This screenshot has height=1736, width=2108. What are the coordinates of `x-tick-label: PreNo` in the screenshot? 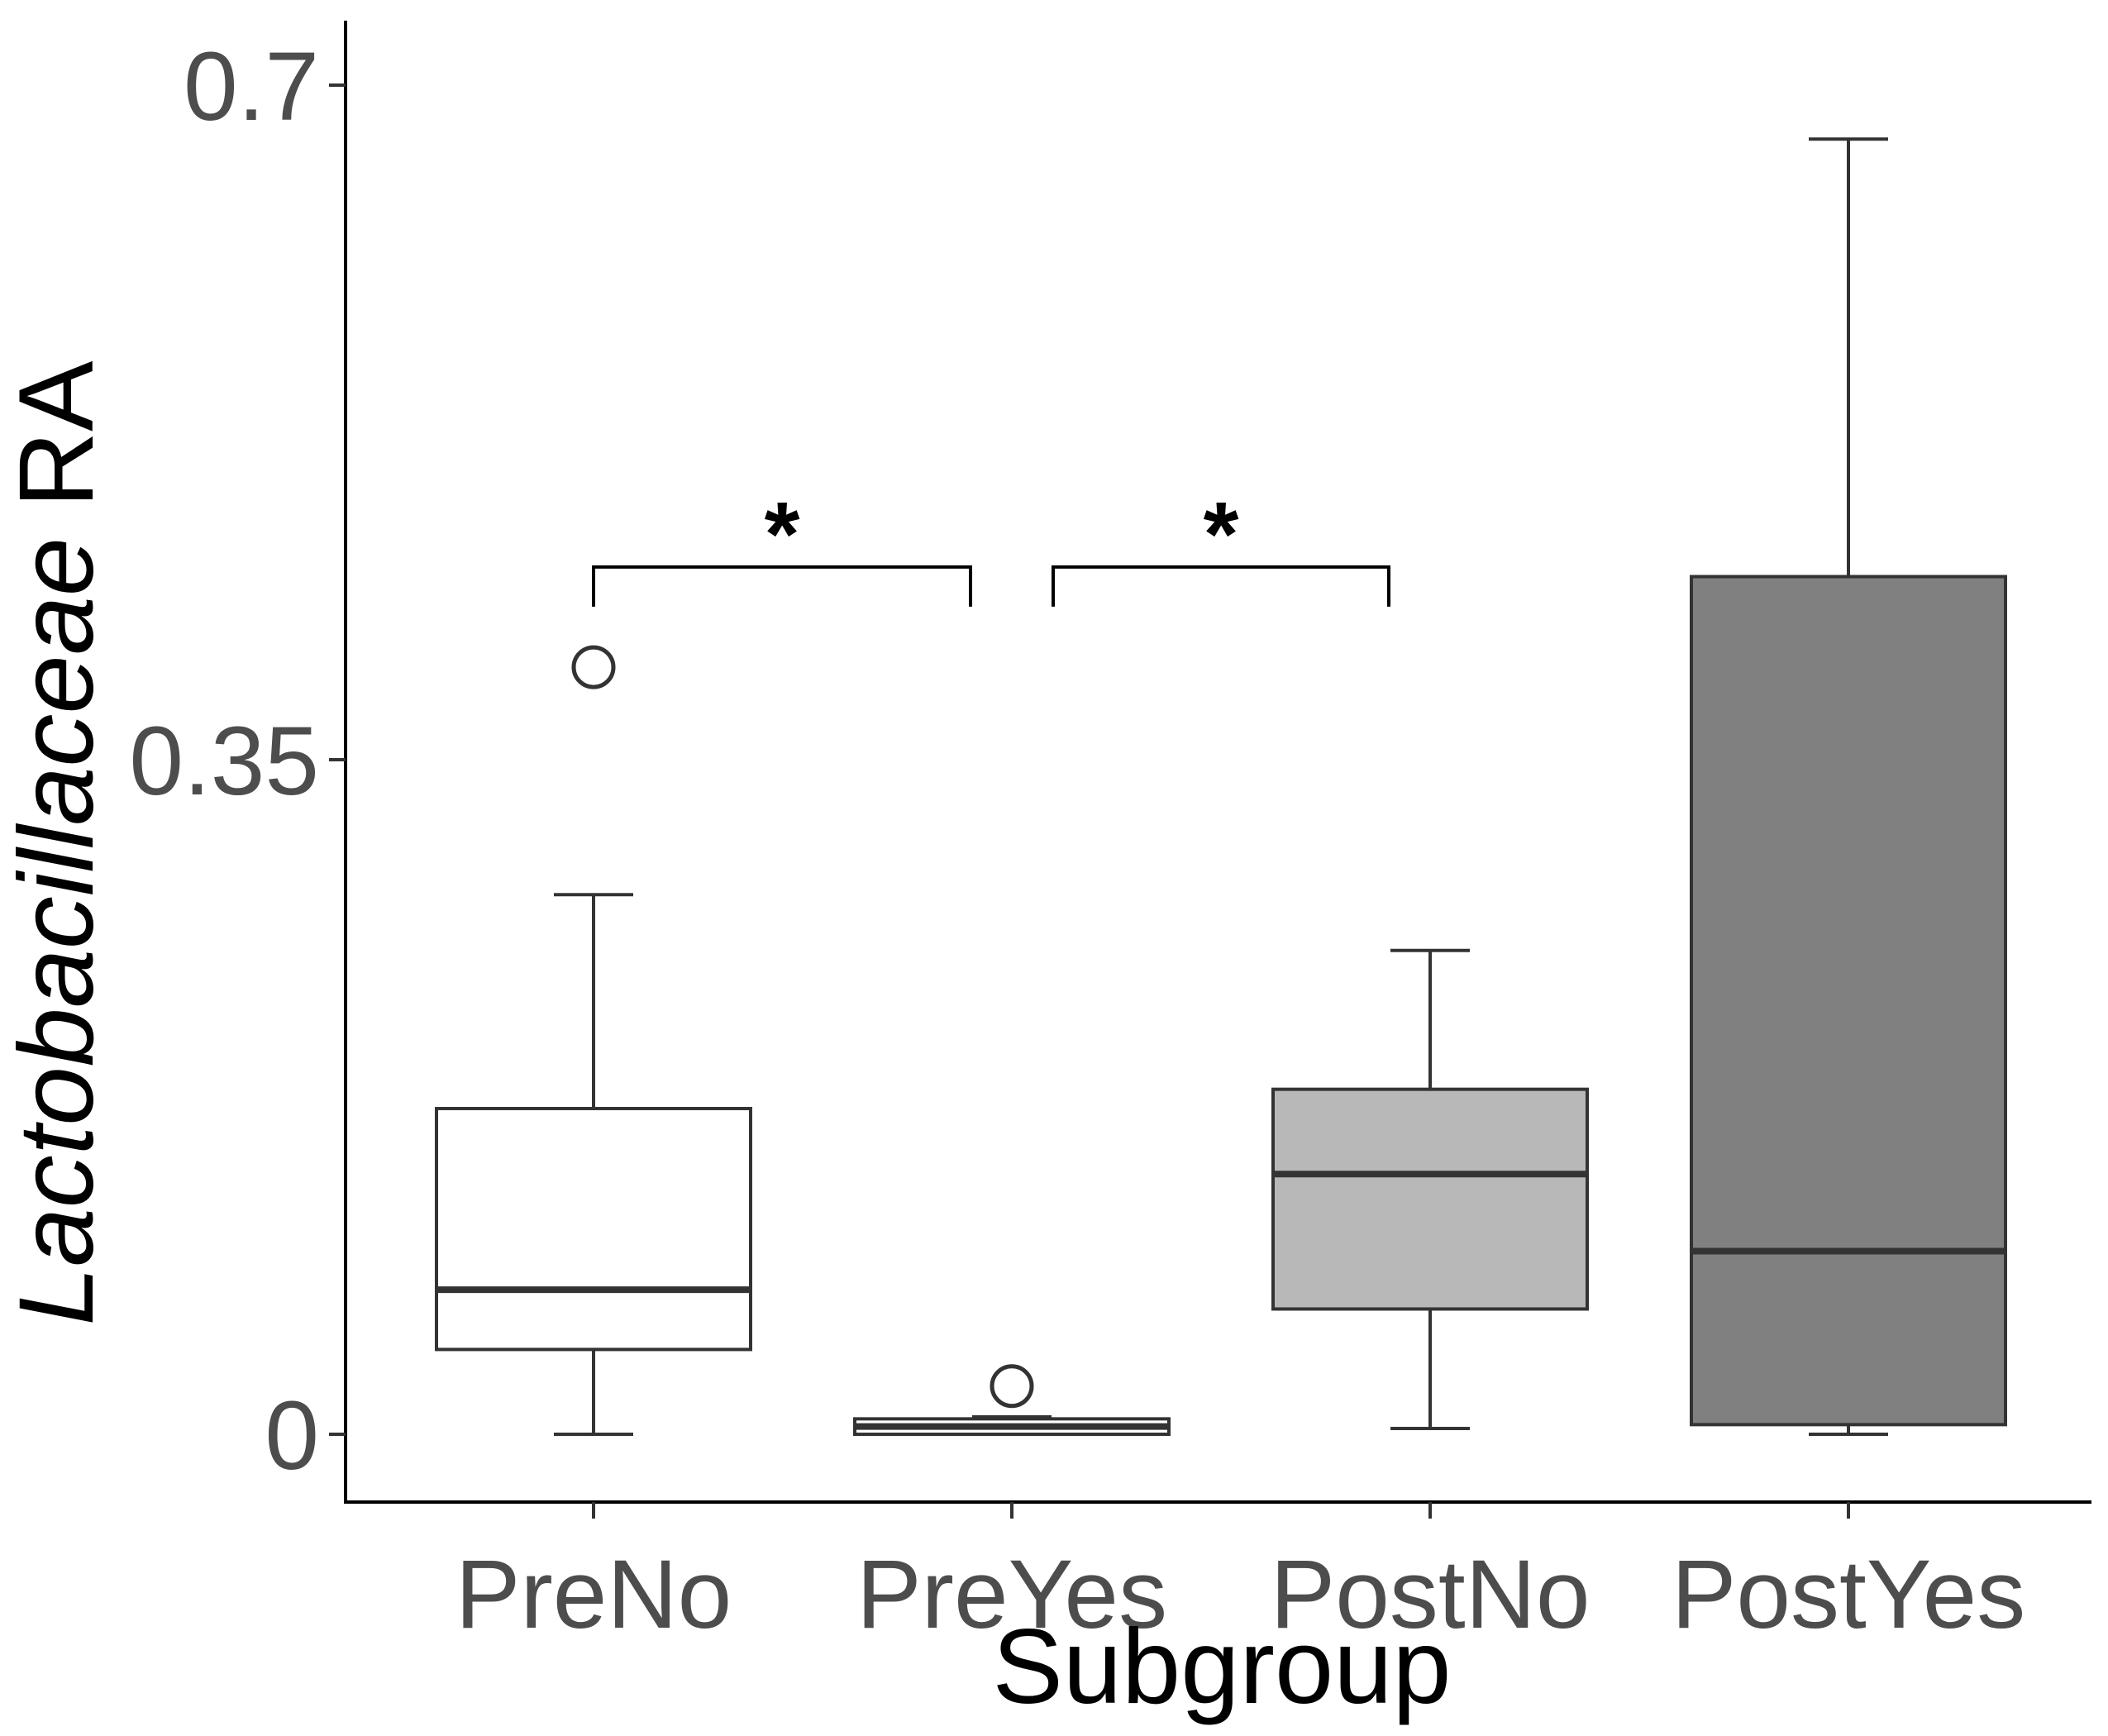 It's located at (593, 1595).